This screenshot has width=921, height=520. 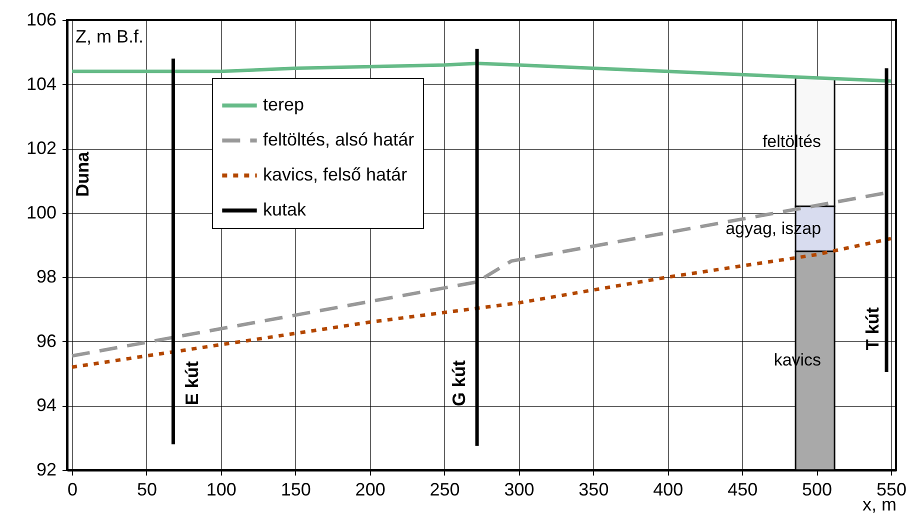 What do you see at coordinates (72, 490) in the screenshot?
I see `x-tick-label: 0` at bounding box center [72, 490].